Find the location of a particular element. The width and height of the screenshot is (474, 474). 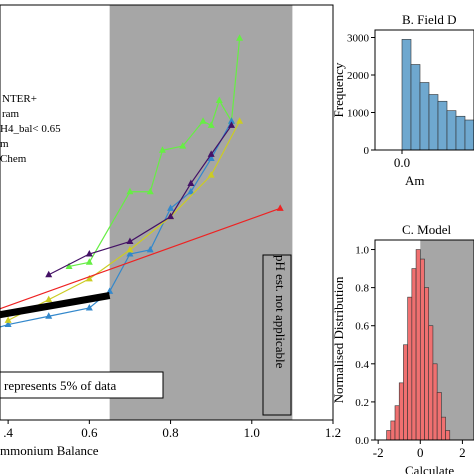

x-tick-label: 1.0 is located at coordinates (252, 432).